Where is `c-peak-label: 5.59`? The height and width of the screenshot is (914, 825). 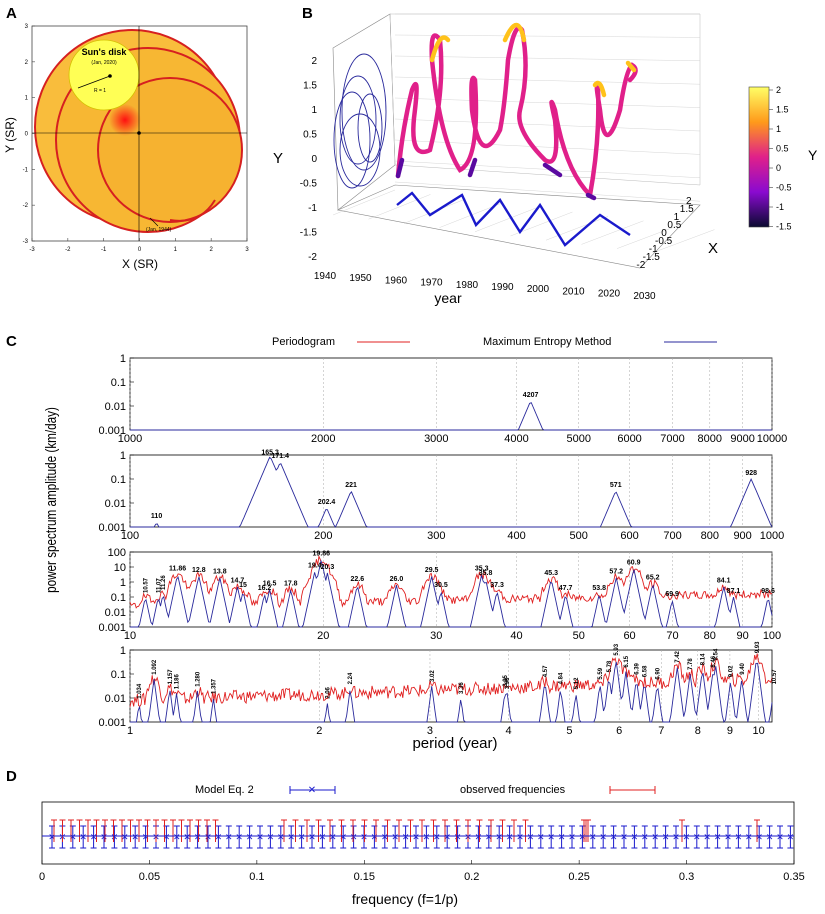
c-peak-label: 5.59 is located at coordinates (601, 673).